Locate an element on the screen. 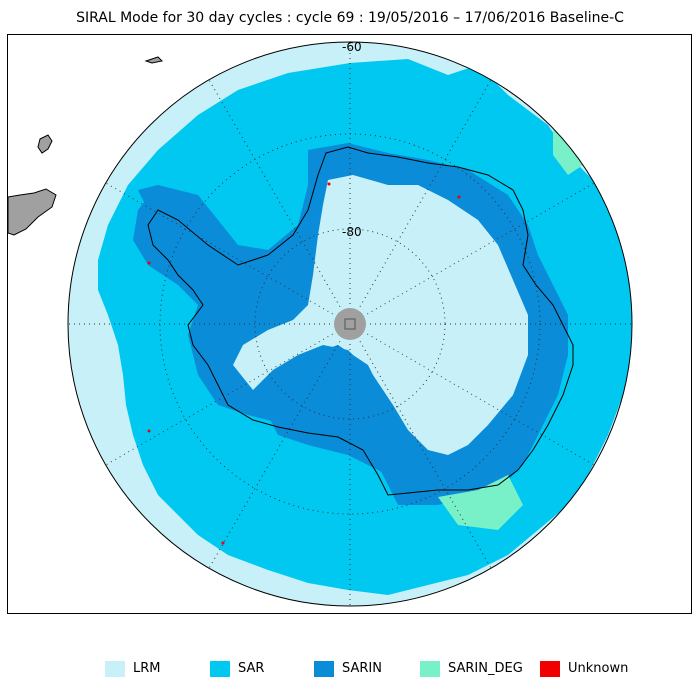 The width and height of the screenshot is (700, 700). pole-hole is located at coordinates (350, 324).